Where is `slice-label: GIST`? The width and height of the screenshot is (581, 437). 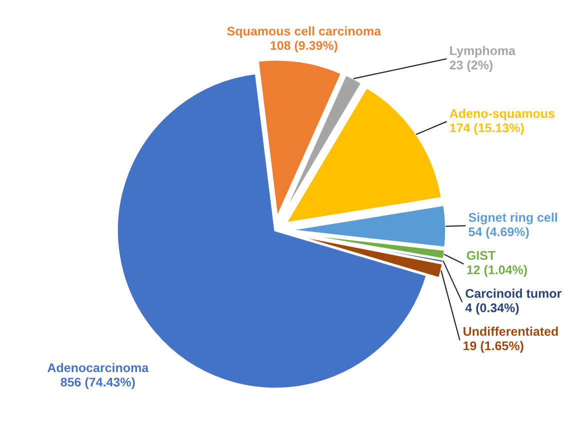
slice-label: GIST is located at coordinates (481, 255).